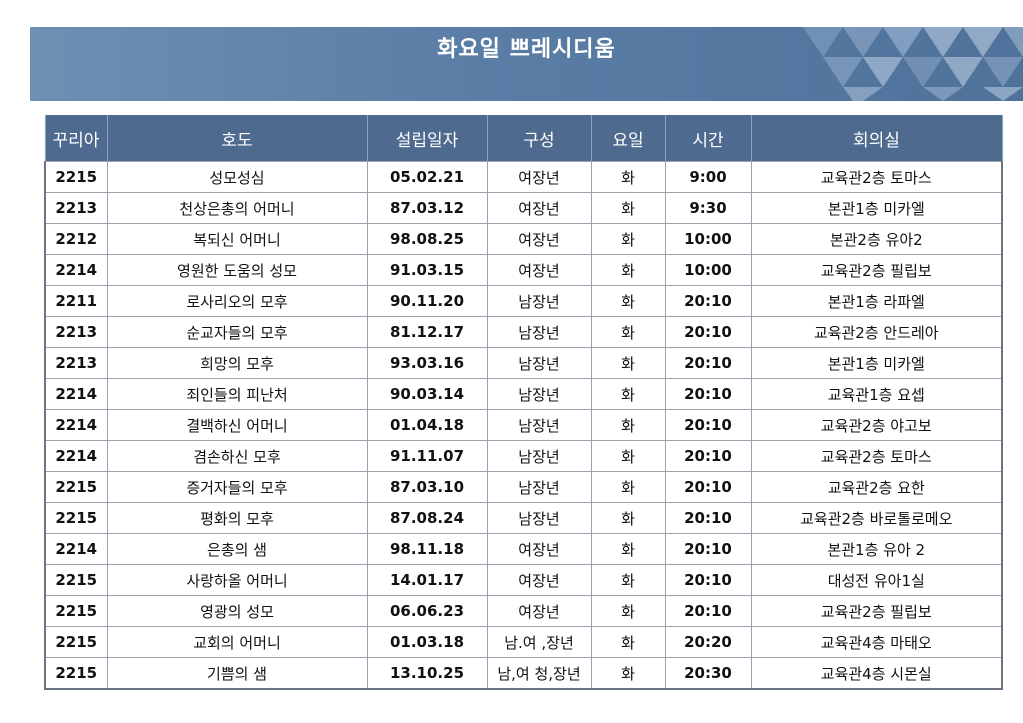 This screenshot has width=1023, height=723. What do you see at coordinates (876, 549) in the screenshot?
I see `cell-room: 본관1층 유아 2` at bounding box center [876, 549].